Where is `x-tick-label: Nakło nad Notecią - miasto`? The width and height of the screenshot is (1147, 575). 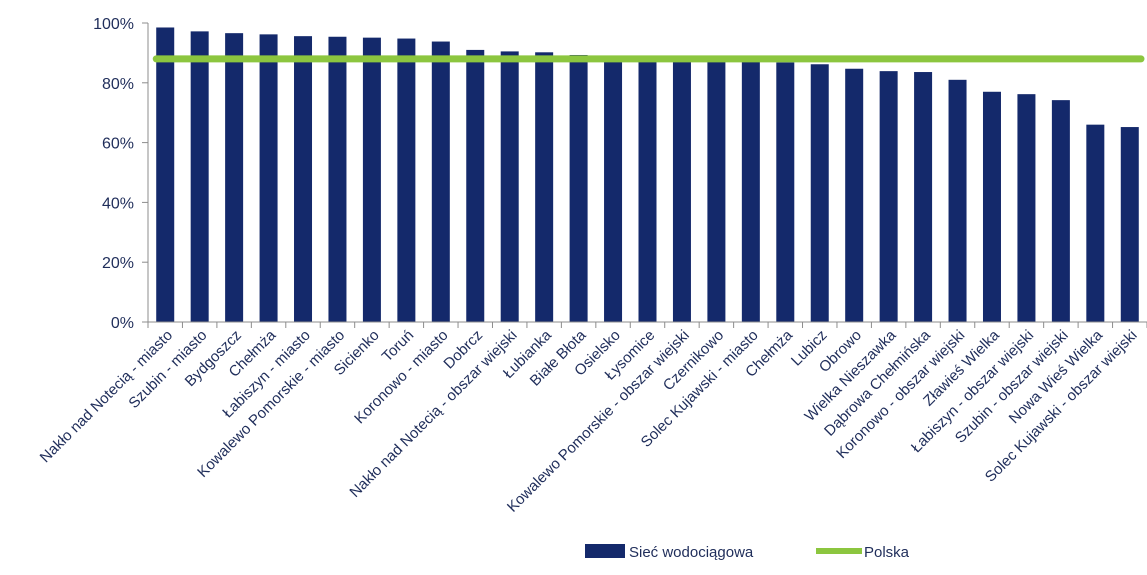 x-tick-label: Nakło nad Notecią - miasto is located at coordinates (106, 396).